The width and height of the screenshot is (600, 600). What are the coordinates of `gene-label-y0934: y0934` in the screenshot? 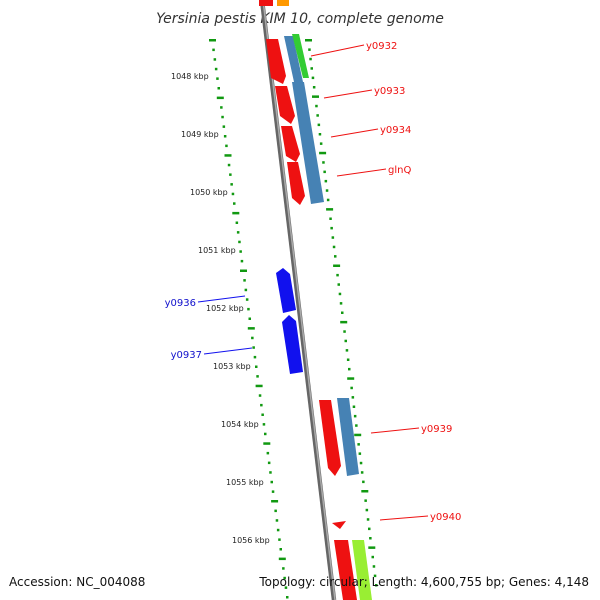 It's located at (395, 130).